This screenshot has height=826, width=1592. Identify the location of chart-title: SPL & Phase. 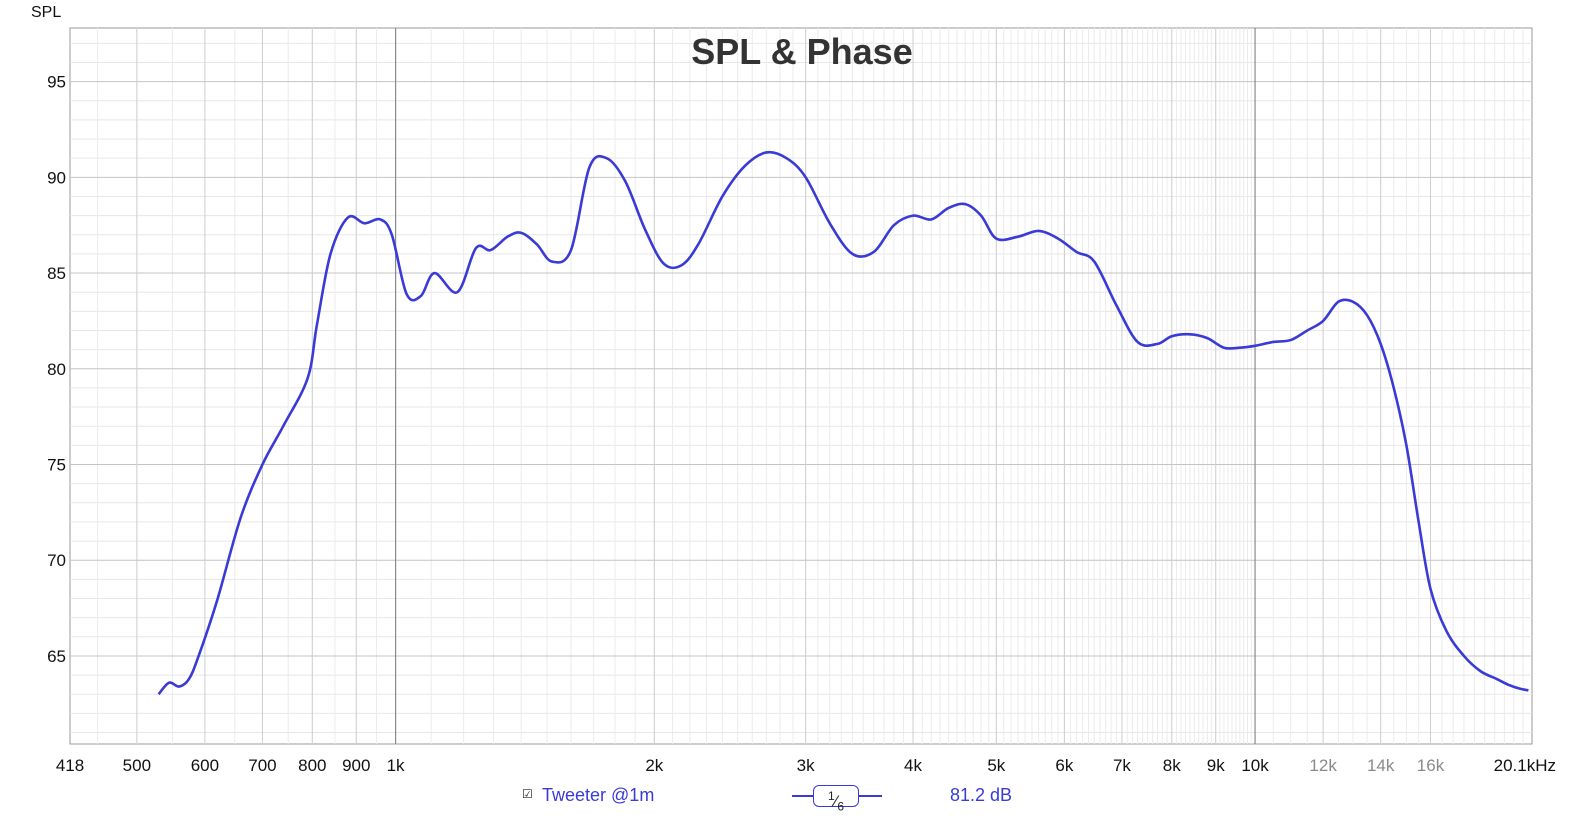
(801, 51).